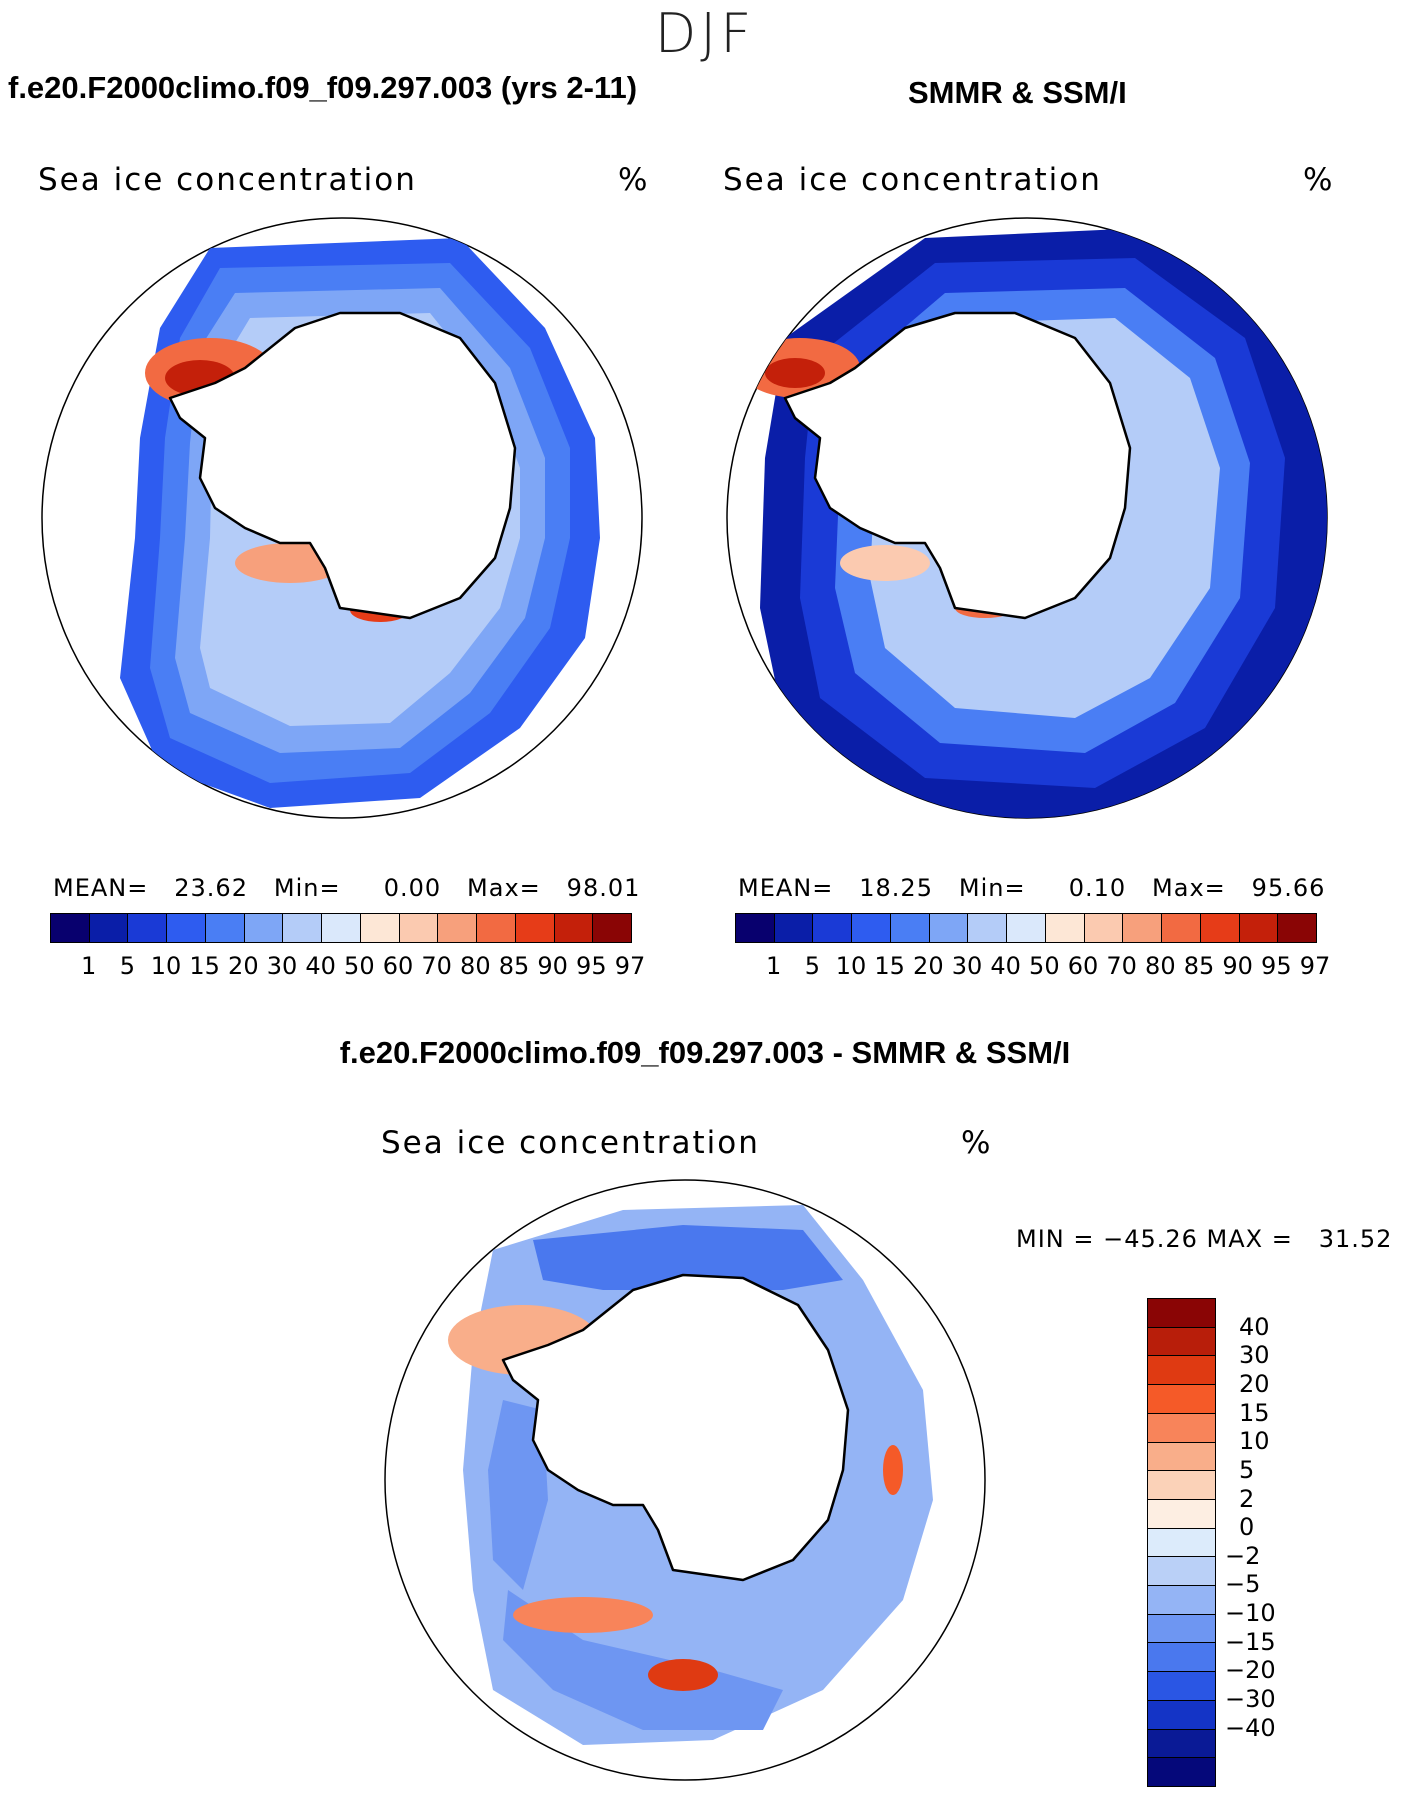 The width and height of the screenshot is (1410, 1797). I want to click on obs-antarctica-landmass, so click(957, 465).